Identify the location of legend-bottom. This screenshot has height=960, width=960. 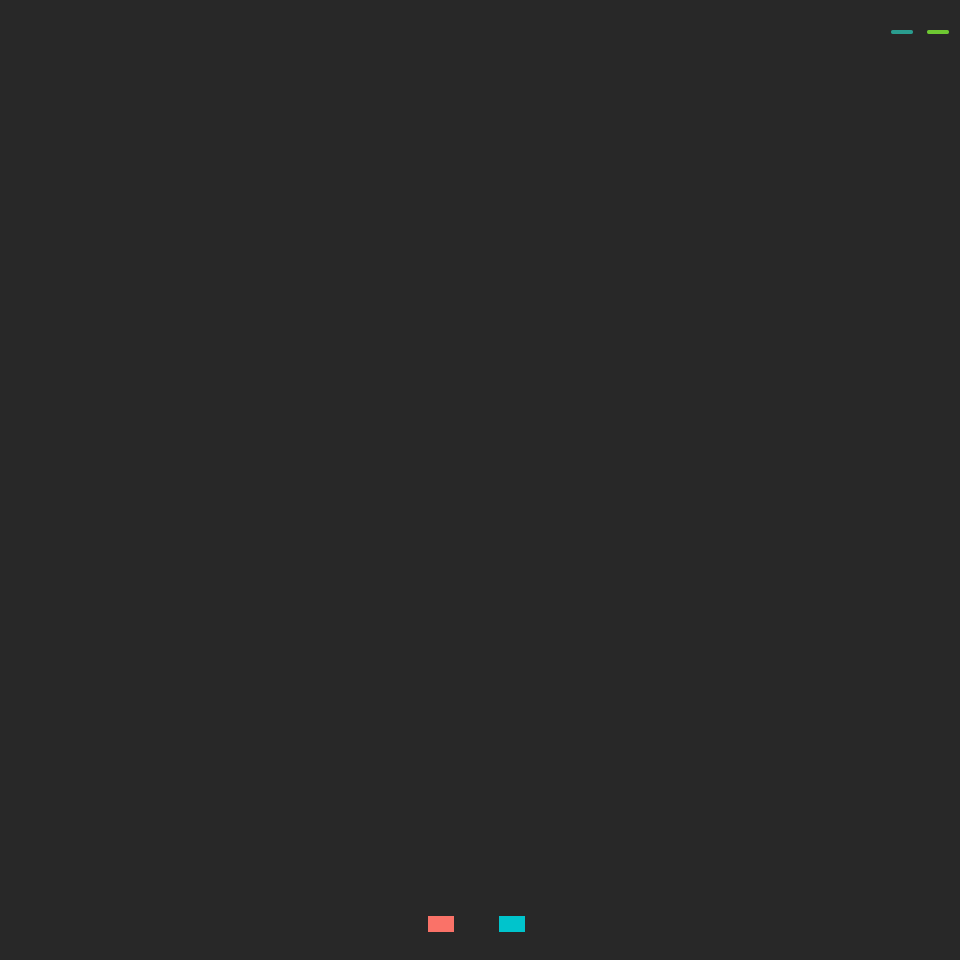
(480, 924).